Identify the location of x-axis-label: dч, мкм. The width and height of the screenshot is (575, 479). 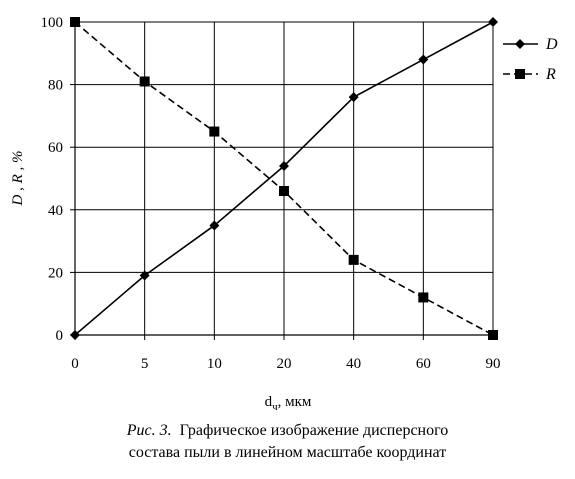
(288, 403).